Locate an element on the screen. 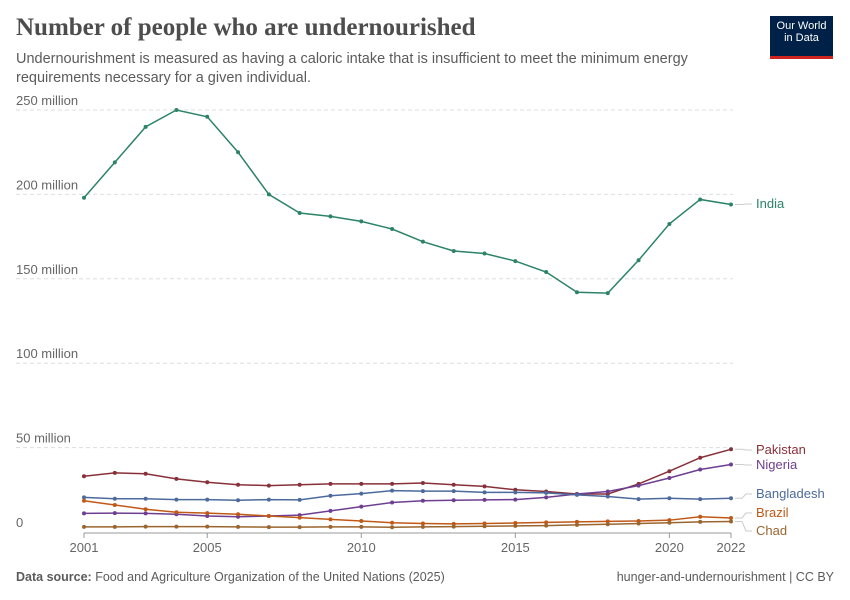  chart-title: Number of people who are undernourished is located at coordinates (246, 27).